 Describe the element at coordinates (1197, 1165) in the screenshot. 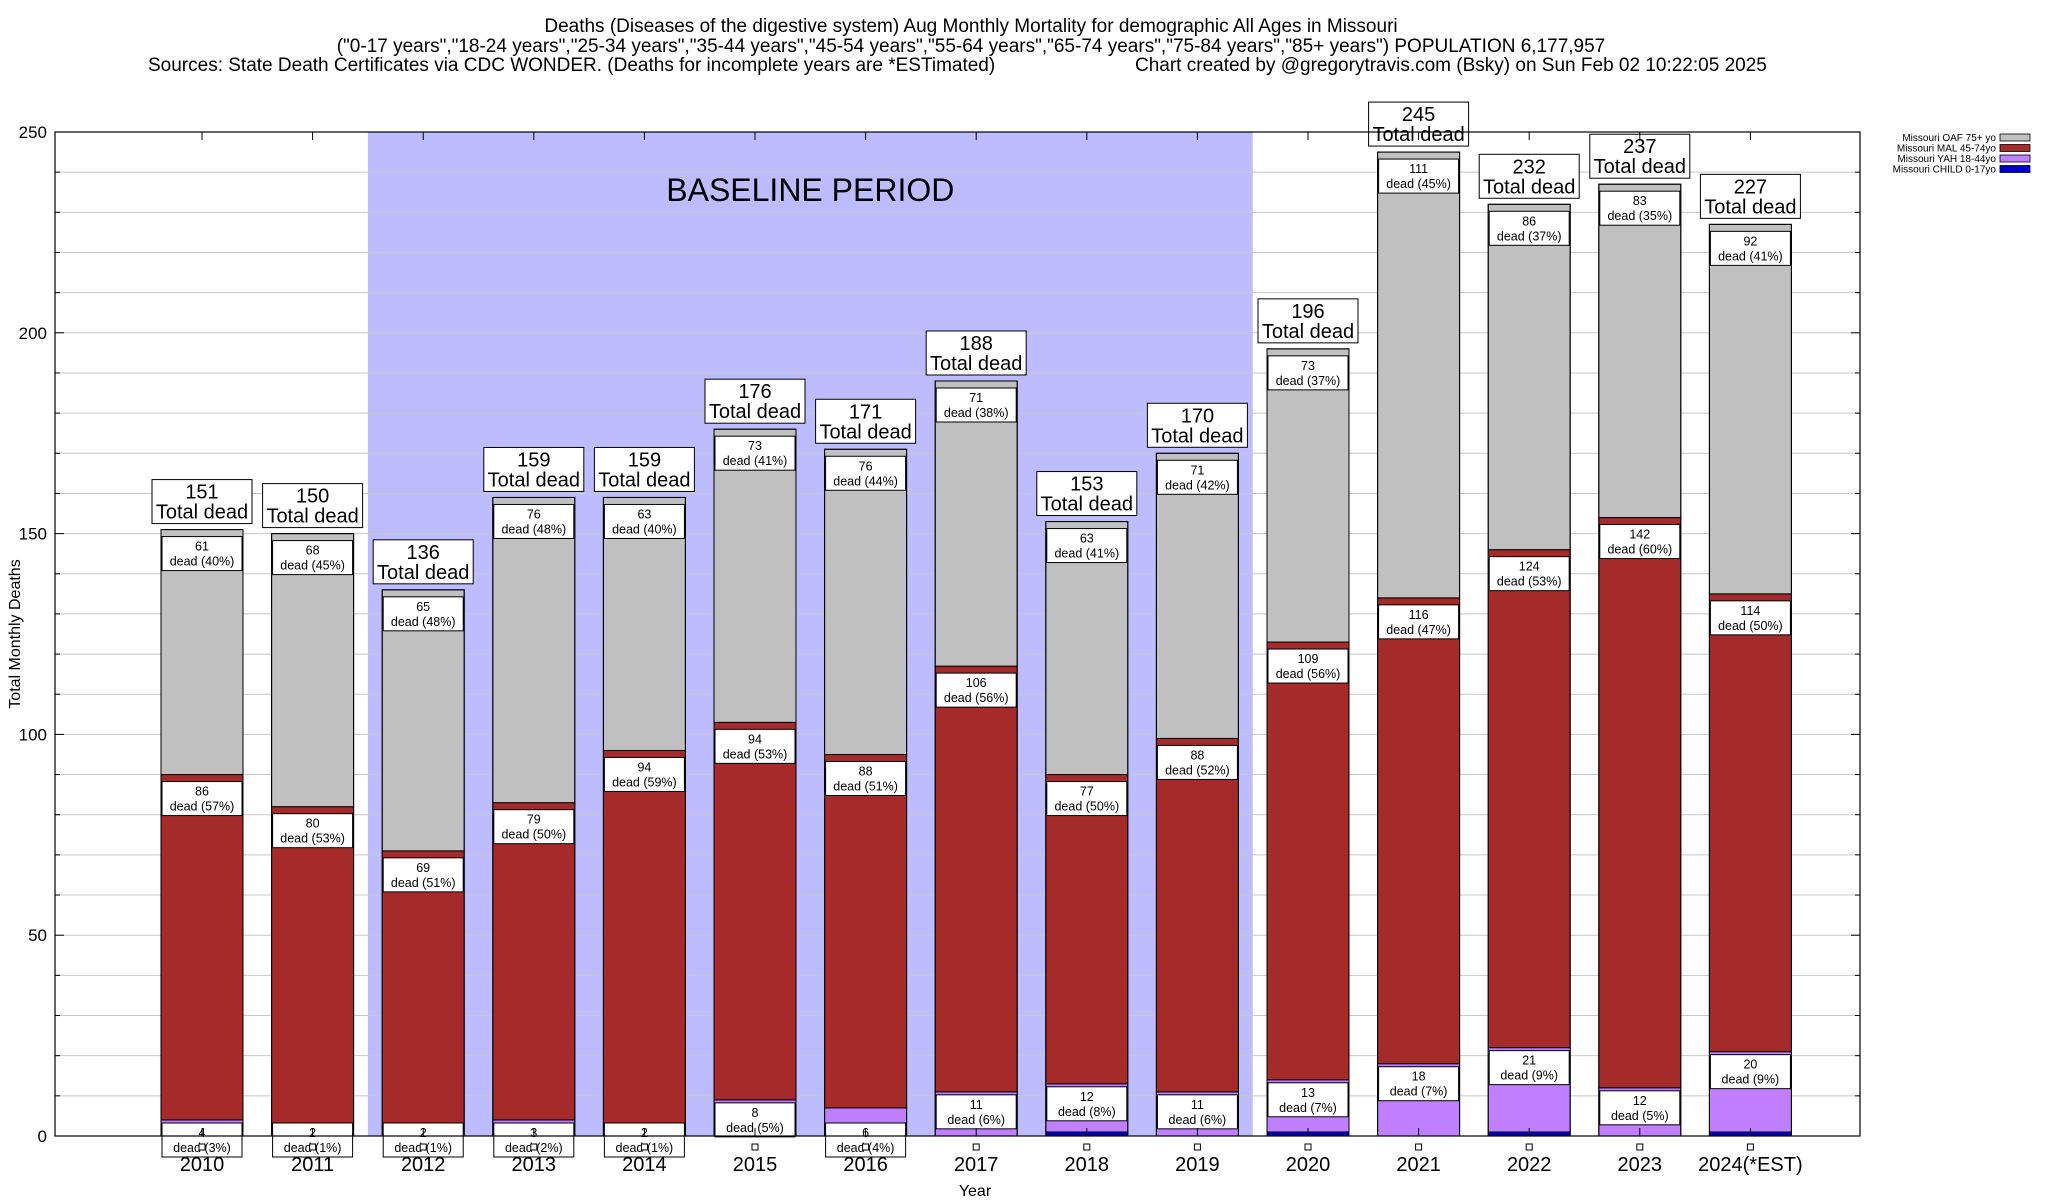

I see `x-tick-label: 2019` at that location.